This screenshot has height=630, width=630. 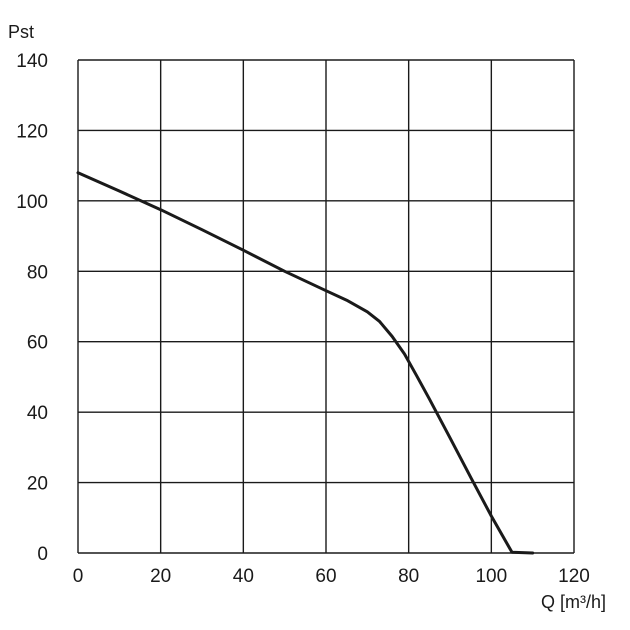 I want to click on y-tick-label: 40, so click(x=37, y=413).